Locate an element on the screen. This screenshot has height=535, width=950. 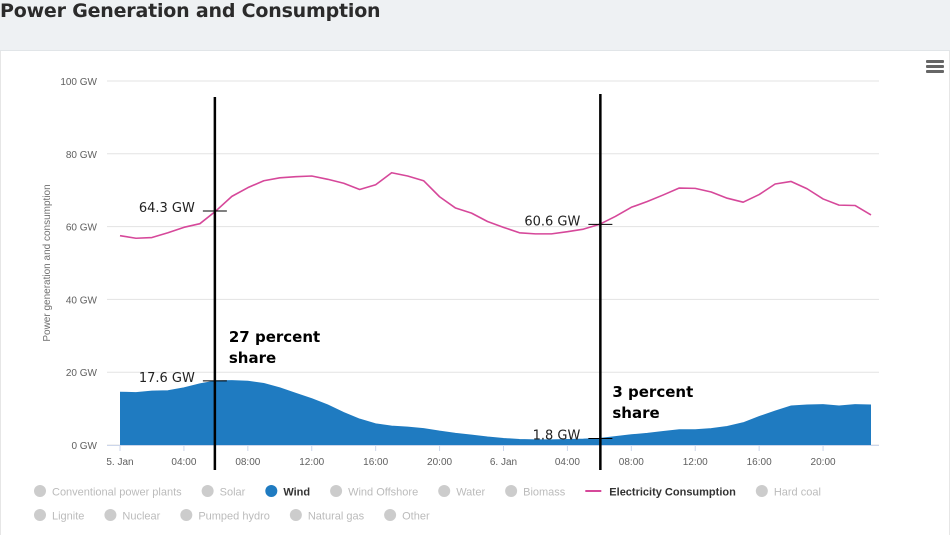
legend-item-nuclear: Nuclear is located at coordinates (132, 516).